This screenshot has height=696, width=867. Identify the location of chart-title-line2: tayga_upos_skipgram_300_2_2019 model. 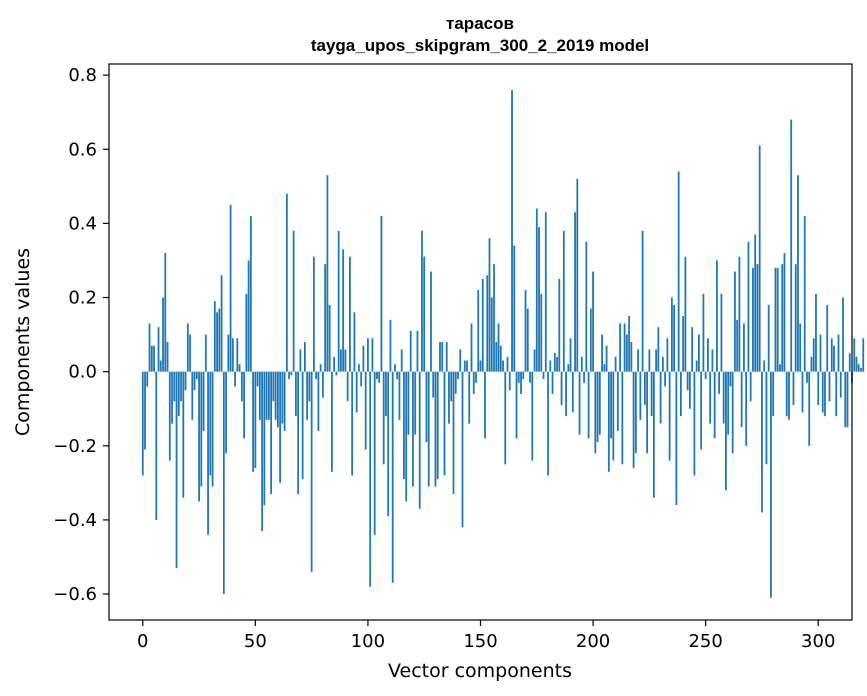
(480, 45).